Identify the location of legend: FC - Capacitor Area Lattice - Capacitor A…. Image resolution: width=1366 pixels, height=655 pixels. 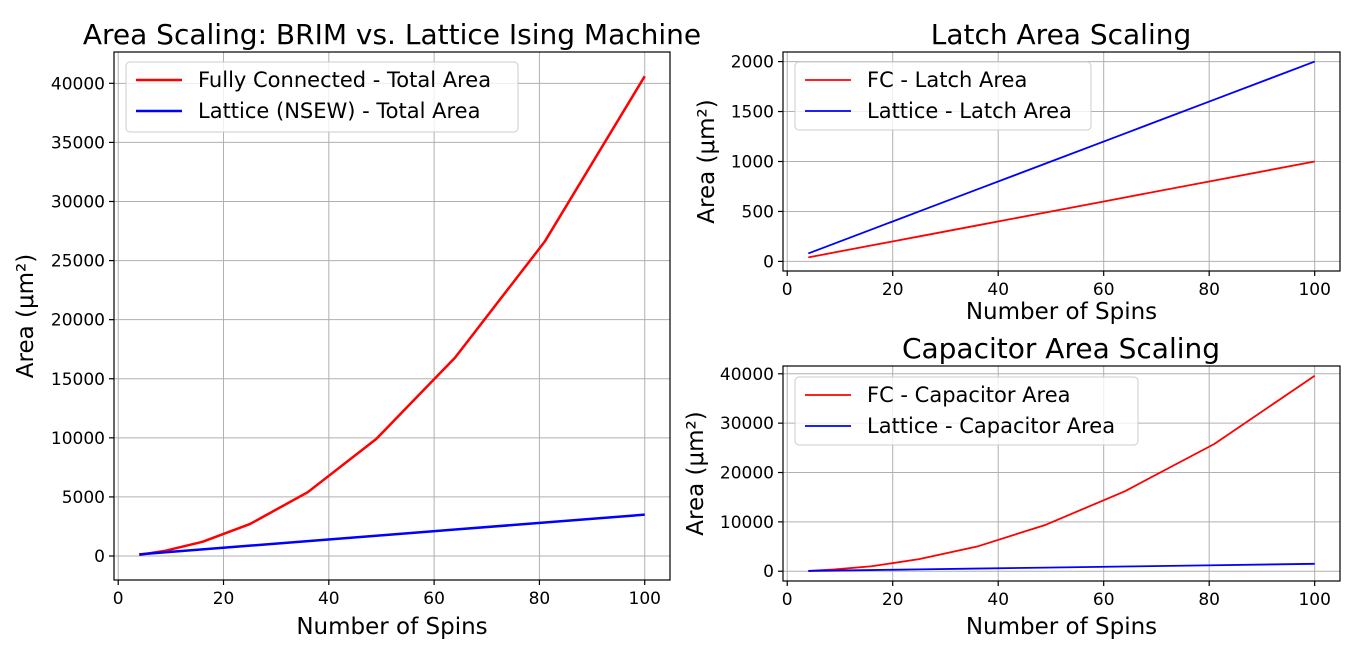
(966, 411).